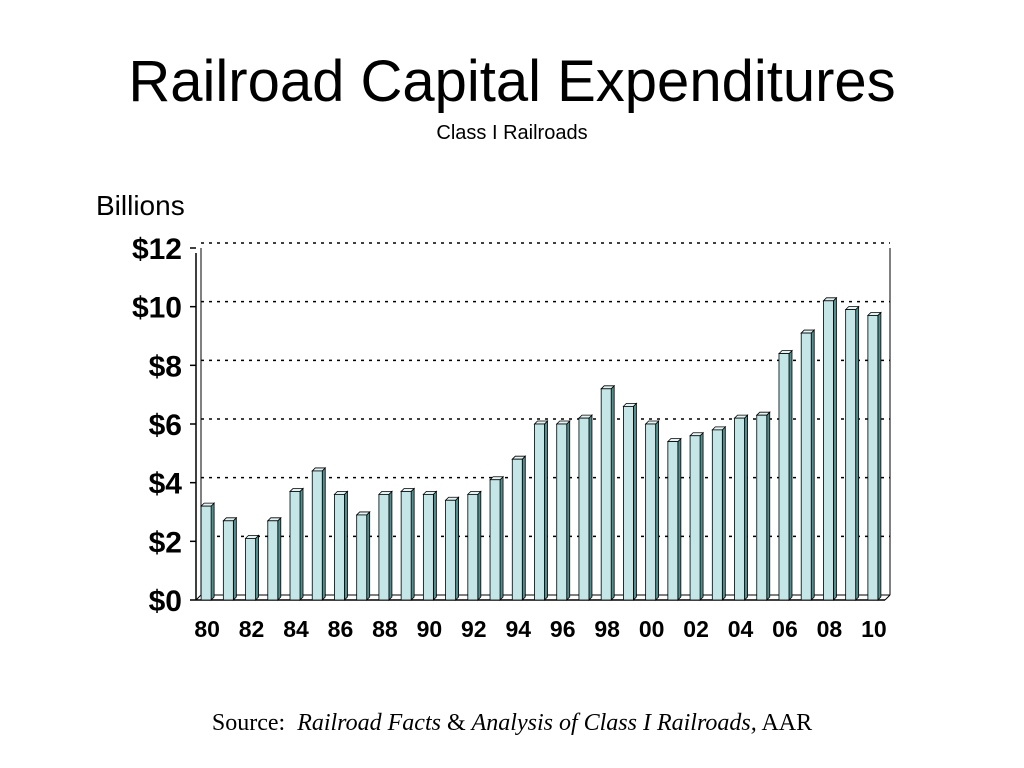 This screenshot has height=768, width=1024. I want to click on y-tick-label: $2, so click(165, 542).